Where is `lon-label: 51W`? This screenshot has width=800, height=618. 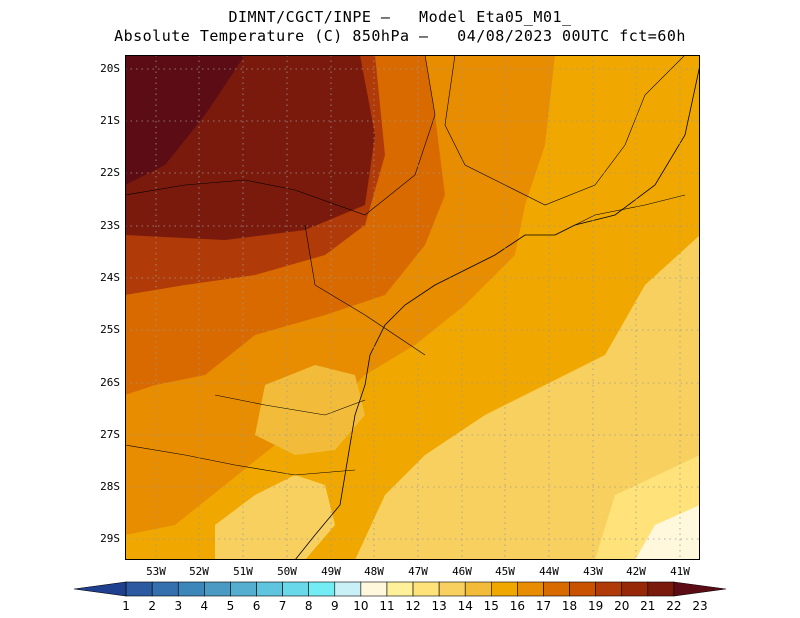 lon-label: 51W is located at coordinates (243, 571).